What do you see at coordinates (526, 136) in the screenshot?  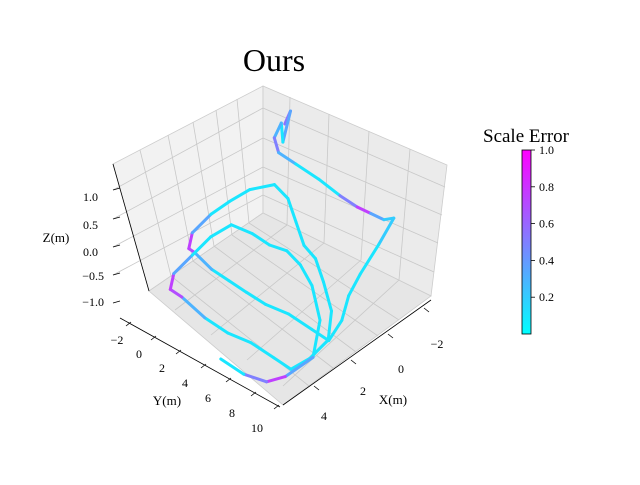 I see `colorbar-title: Scale Error` at bounding box center [526, 136].